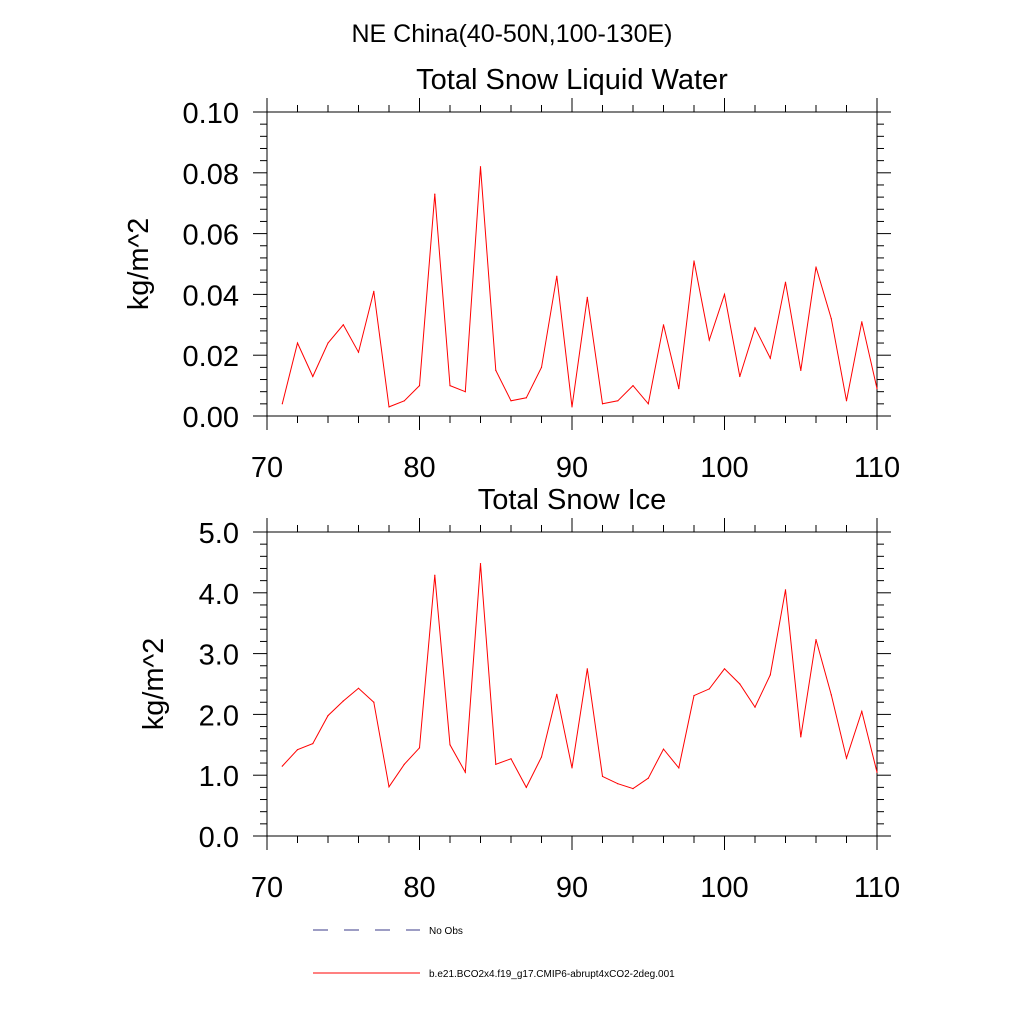  I want to click on y-tick-label: 2.0, so click(219, 716).